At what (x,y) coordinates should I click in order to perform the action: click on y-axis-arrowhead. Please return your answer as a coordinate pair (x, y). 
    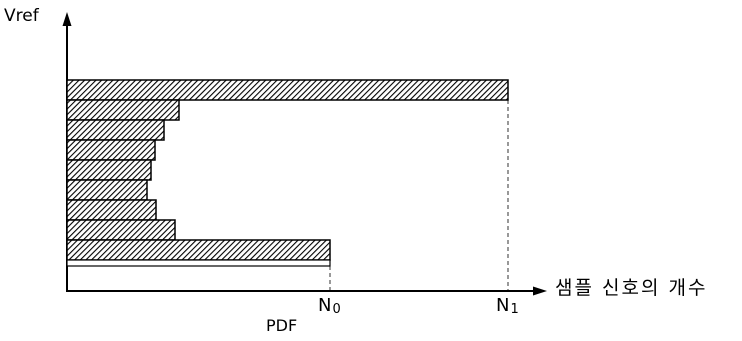
    Looking at the image, I should click on (67, 19).